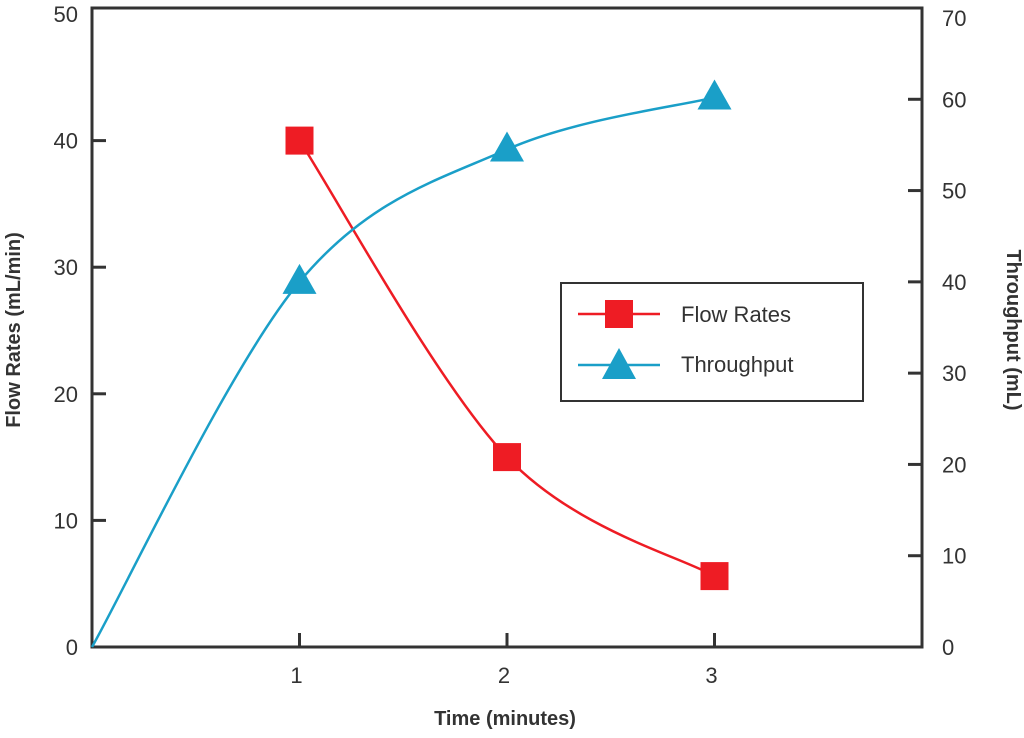 The image size is (1024, 738). Describe the element at coordinates (1013, 329) in the screenshot. I see `y2-axis-label: Throughput (mL)` at that location.